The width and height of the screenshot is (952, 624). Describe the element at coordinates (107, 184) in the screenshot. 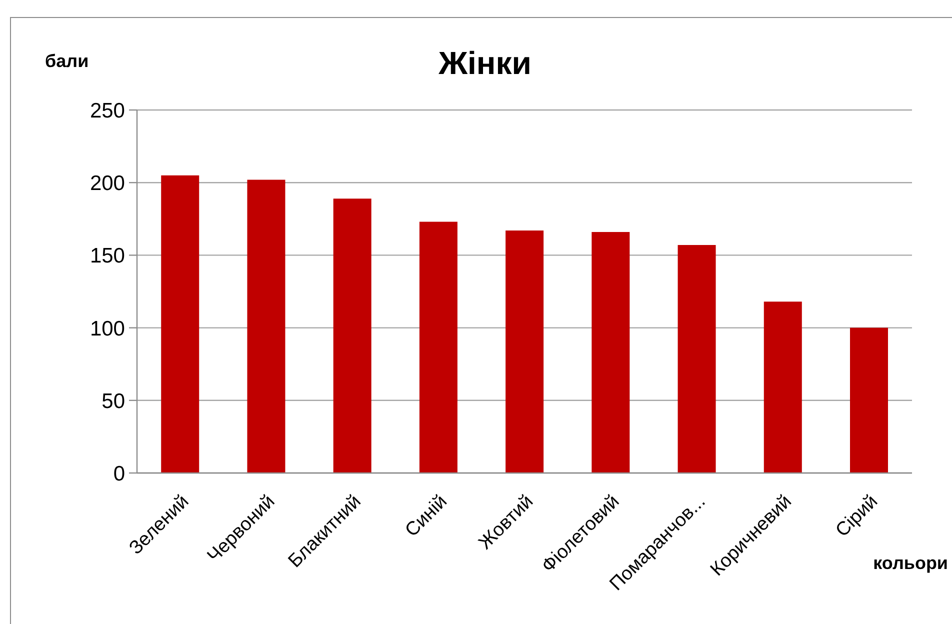

I see `y-tick-label: 200` at that location.